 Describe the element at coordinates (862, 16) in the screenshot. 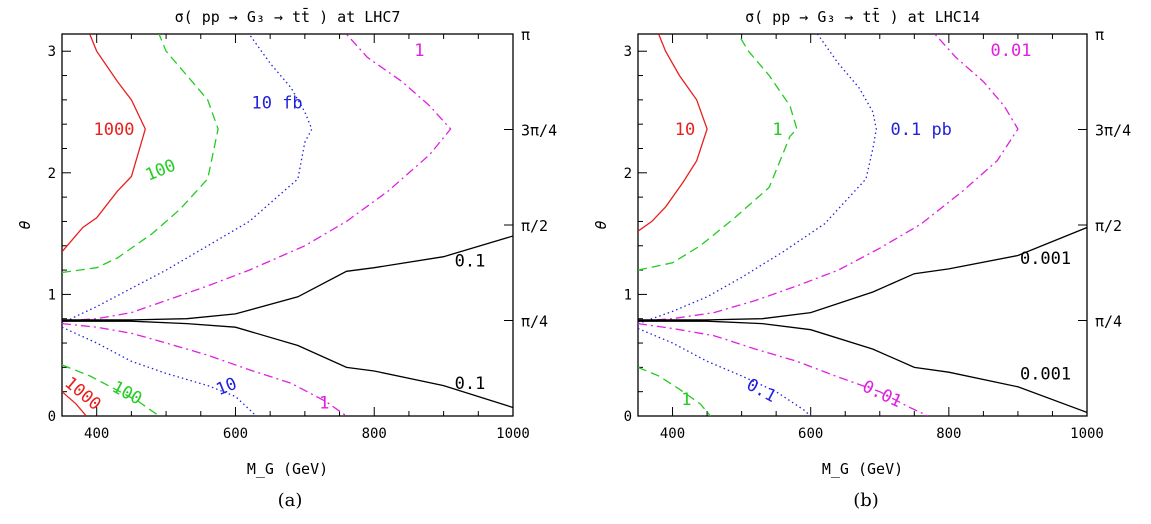

I see `chart-title: σ( pp → G₃ → tt̄ ) at LHC14` at that location.